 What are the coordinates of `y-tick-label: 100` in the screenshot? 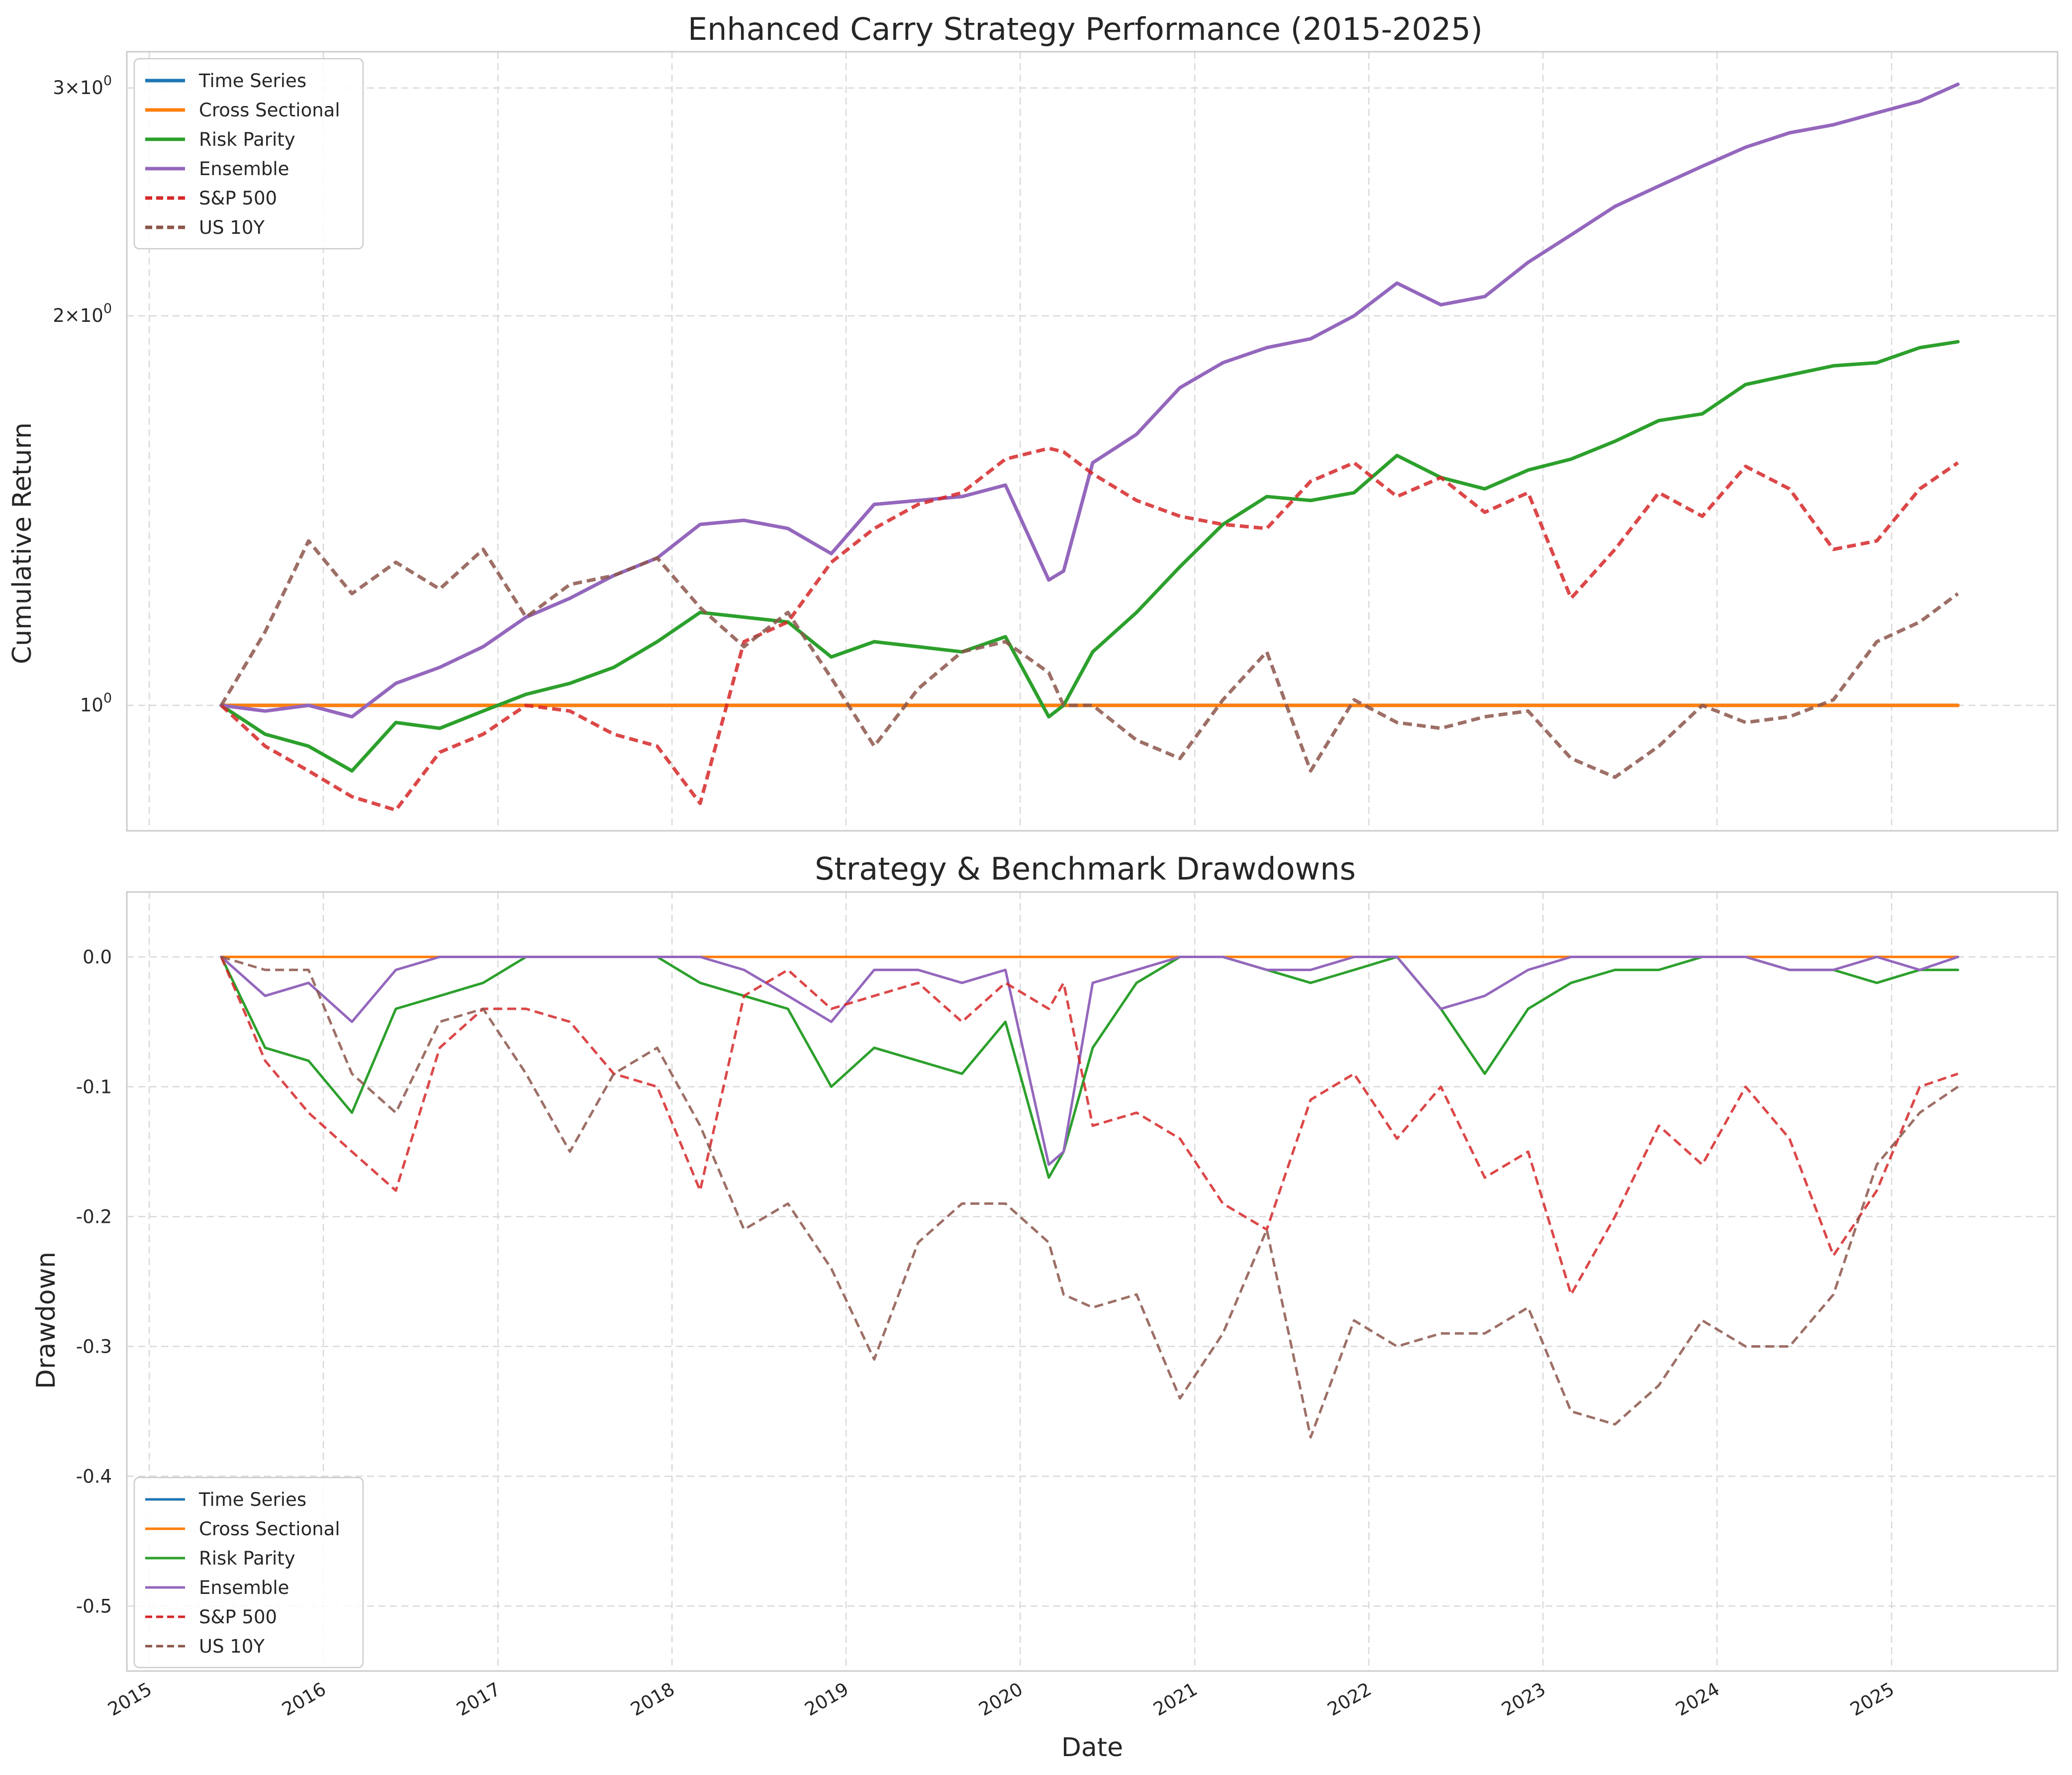 It's located at (96, 703).